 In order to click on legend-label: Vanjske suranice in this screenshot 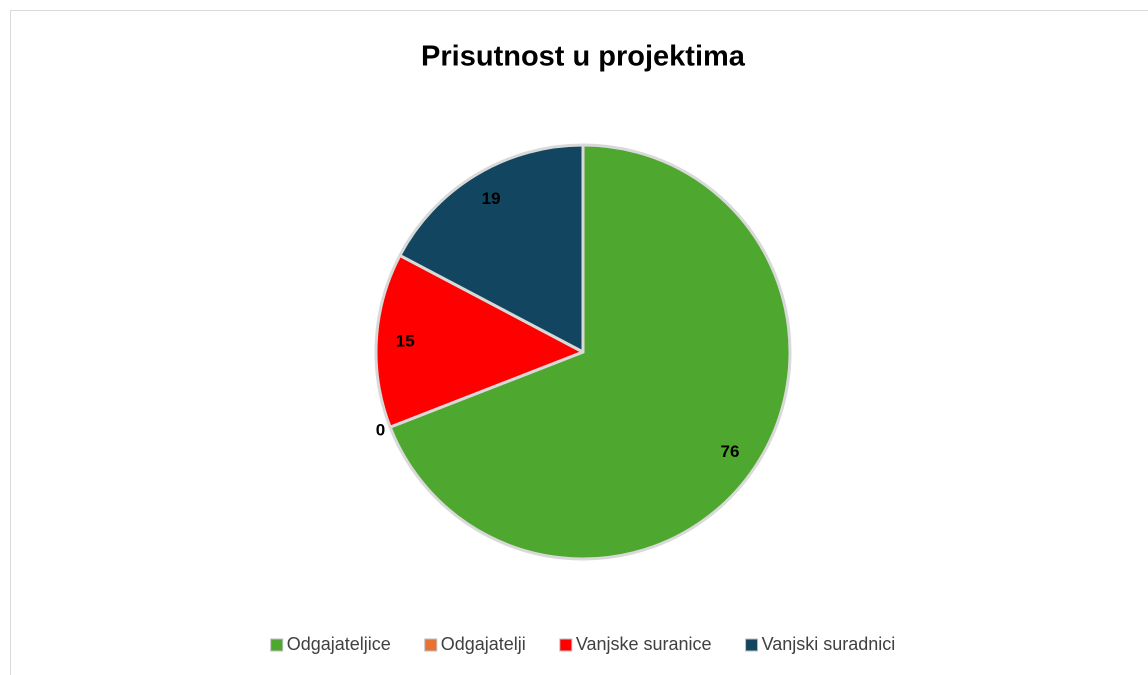, I will do `click(644, 644)`.